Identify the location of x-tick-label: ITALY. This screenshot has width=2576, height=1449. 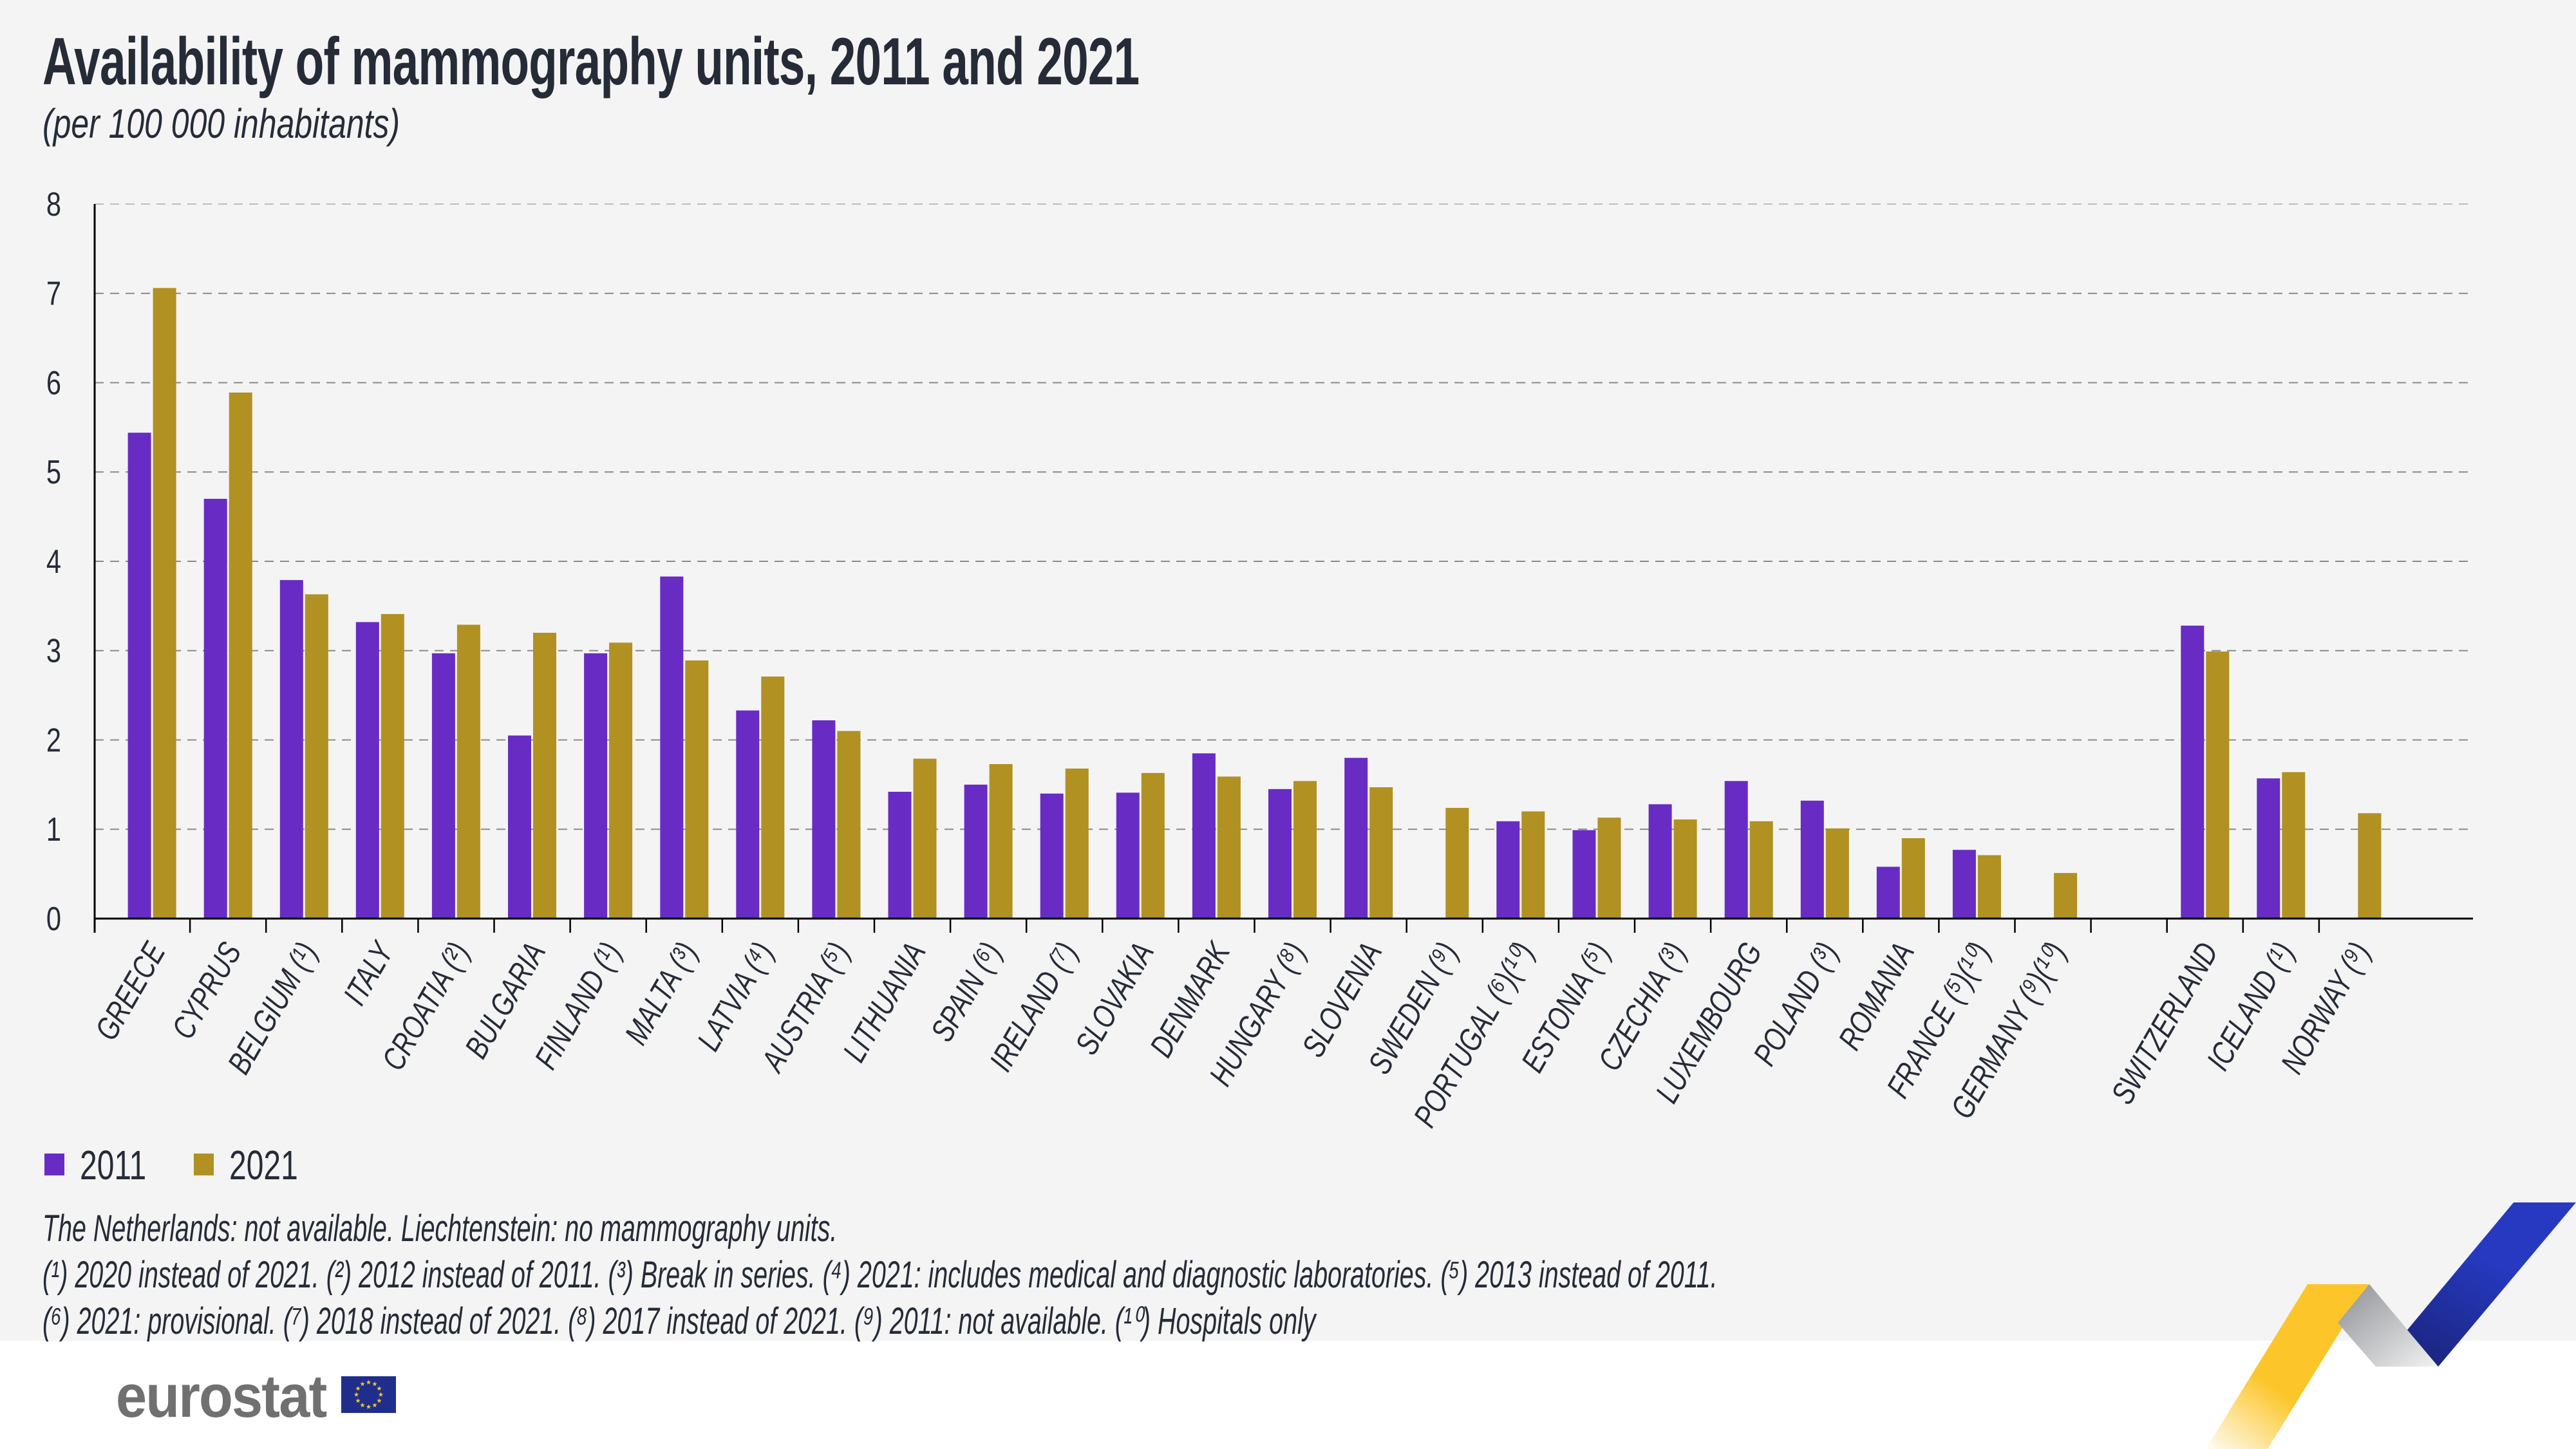
(369, 973).